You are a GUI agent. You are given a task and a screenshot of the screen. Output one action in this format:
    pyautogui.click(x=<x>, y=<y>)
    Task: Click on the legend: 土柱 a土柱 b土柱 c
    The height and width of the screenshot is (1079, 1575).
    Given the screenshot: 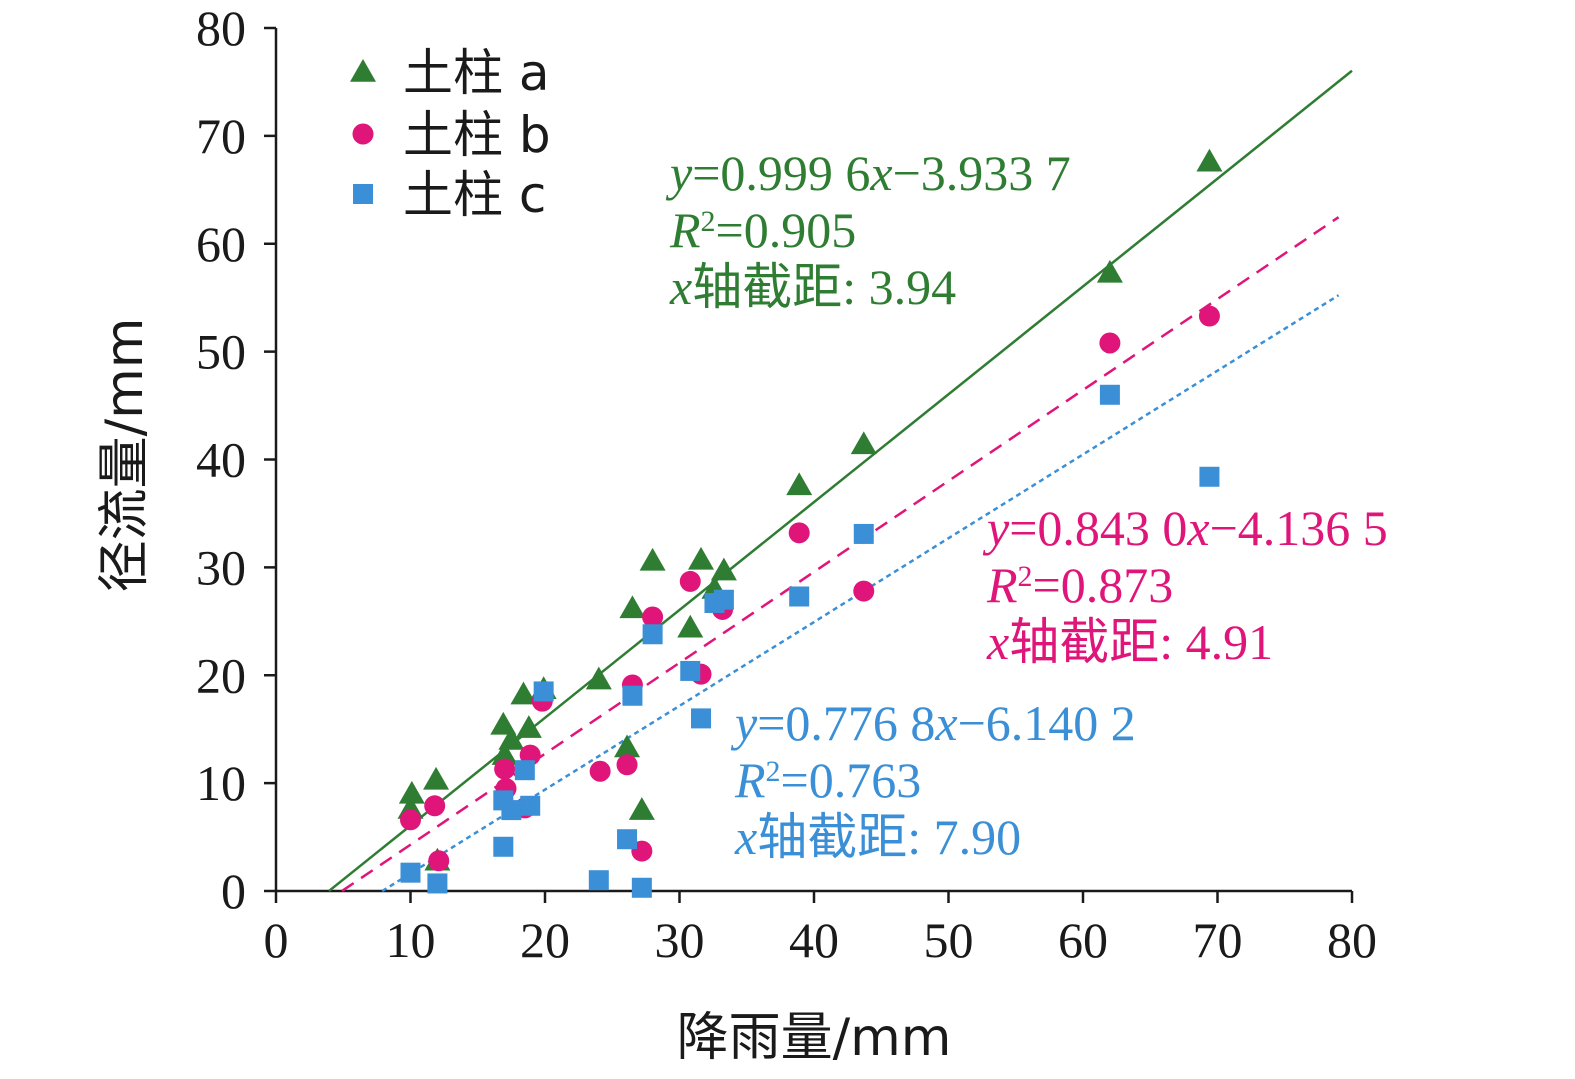 What is the action you would take?
    pyautogui.click(x=450, y=134)
    